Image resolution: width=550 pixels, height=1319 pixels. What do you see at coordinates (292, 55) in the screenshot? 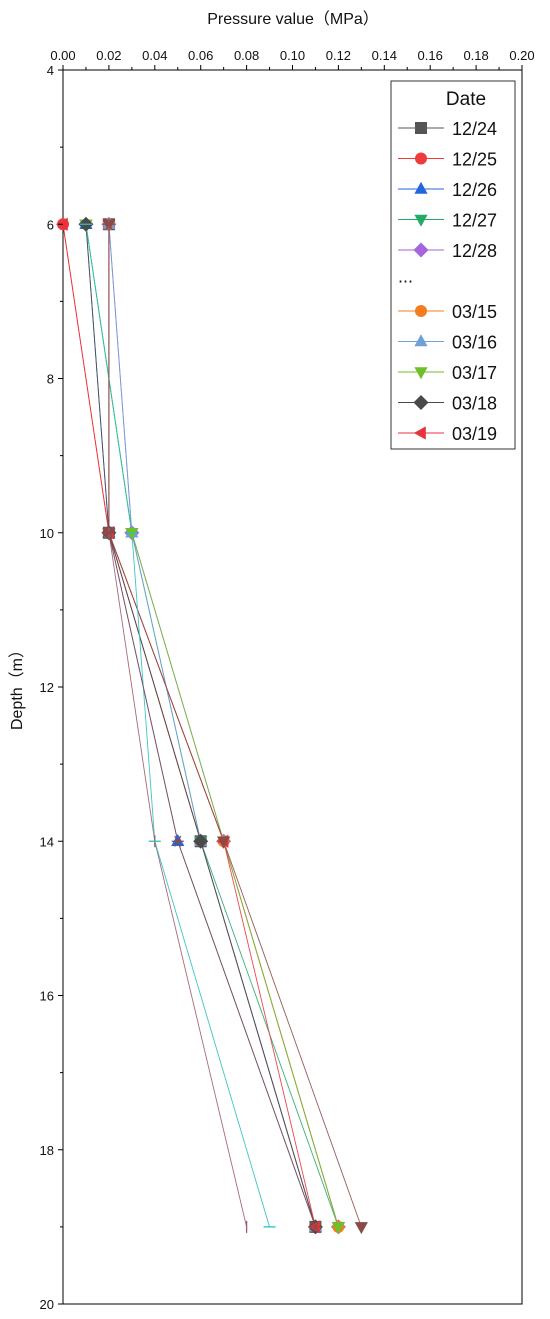
I see `x-tick-label: 0.10` at bounding box center [292, 55].